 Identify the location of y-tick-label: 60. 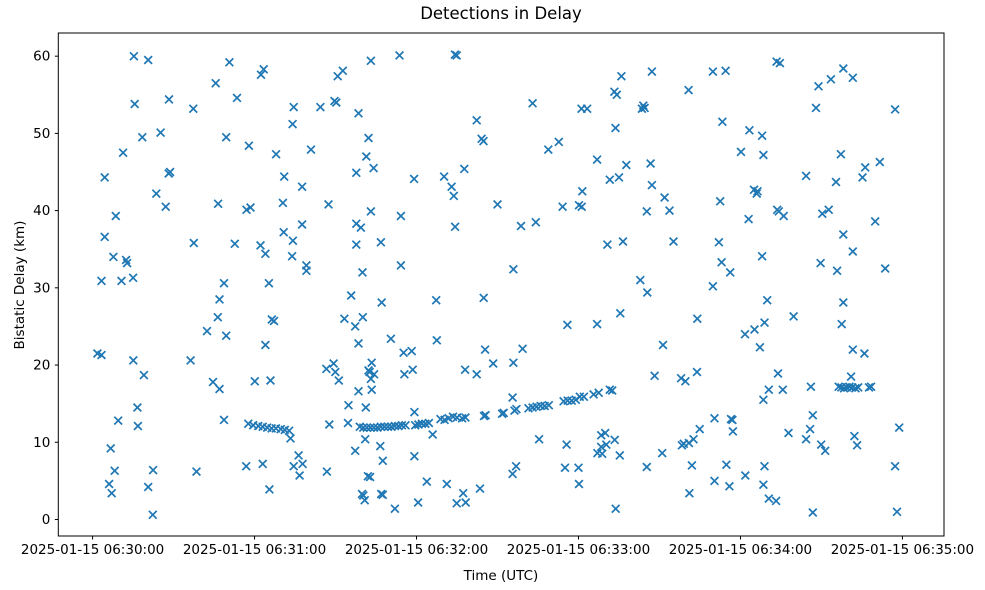
(41, 57).